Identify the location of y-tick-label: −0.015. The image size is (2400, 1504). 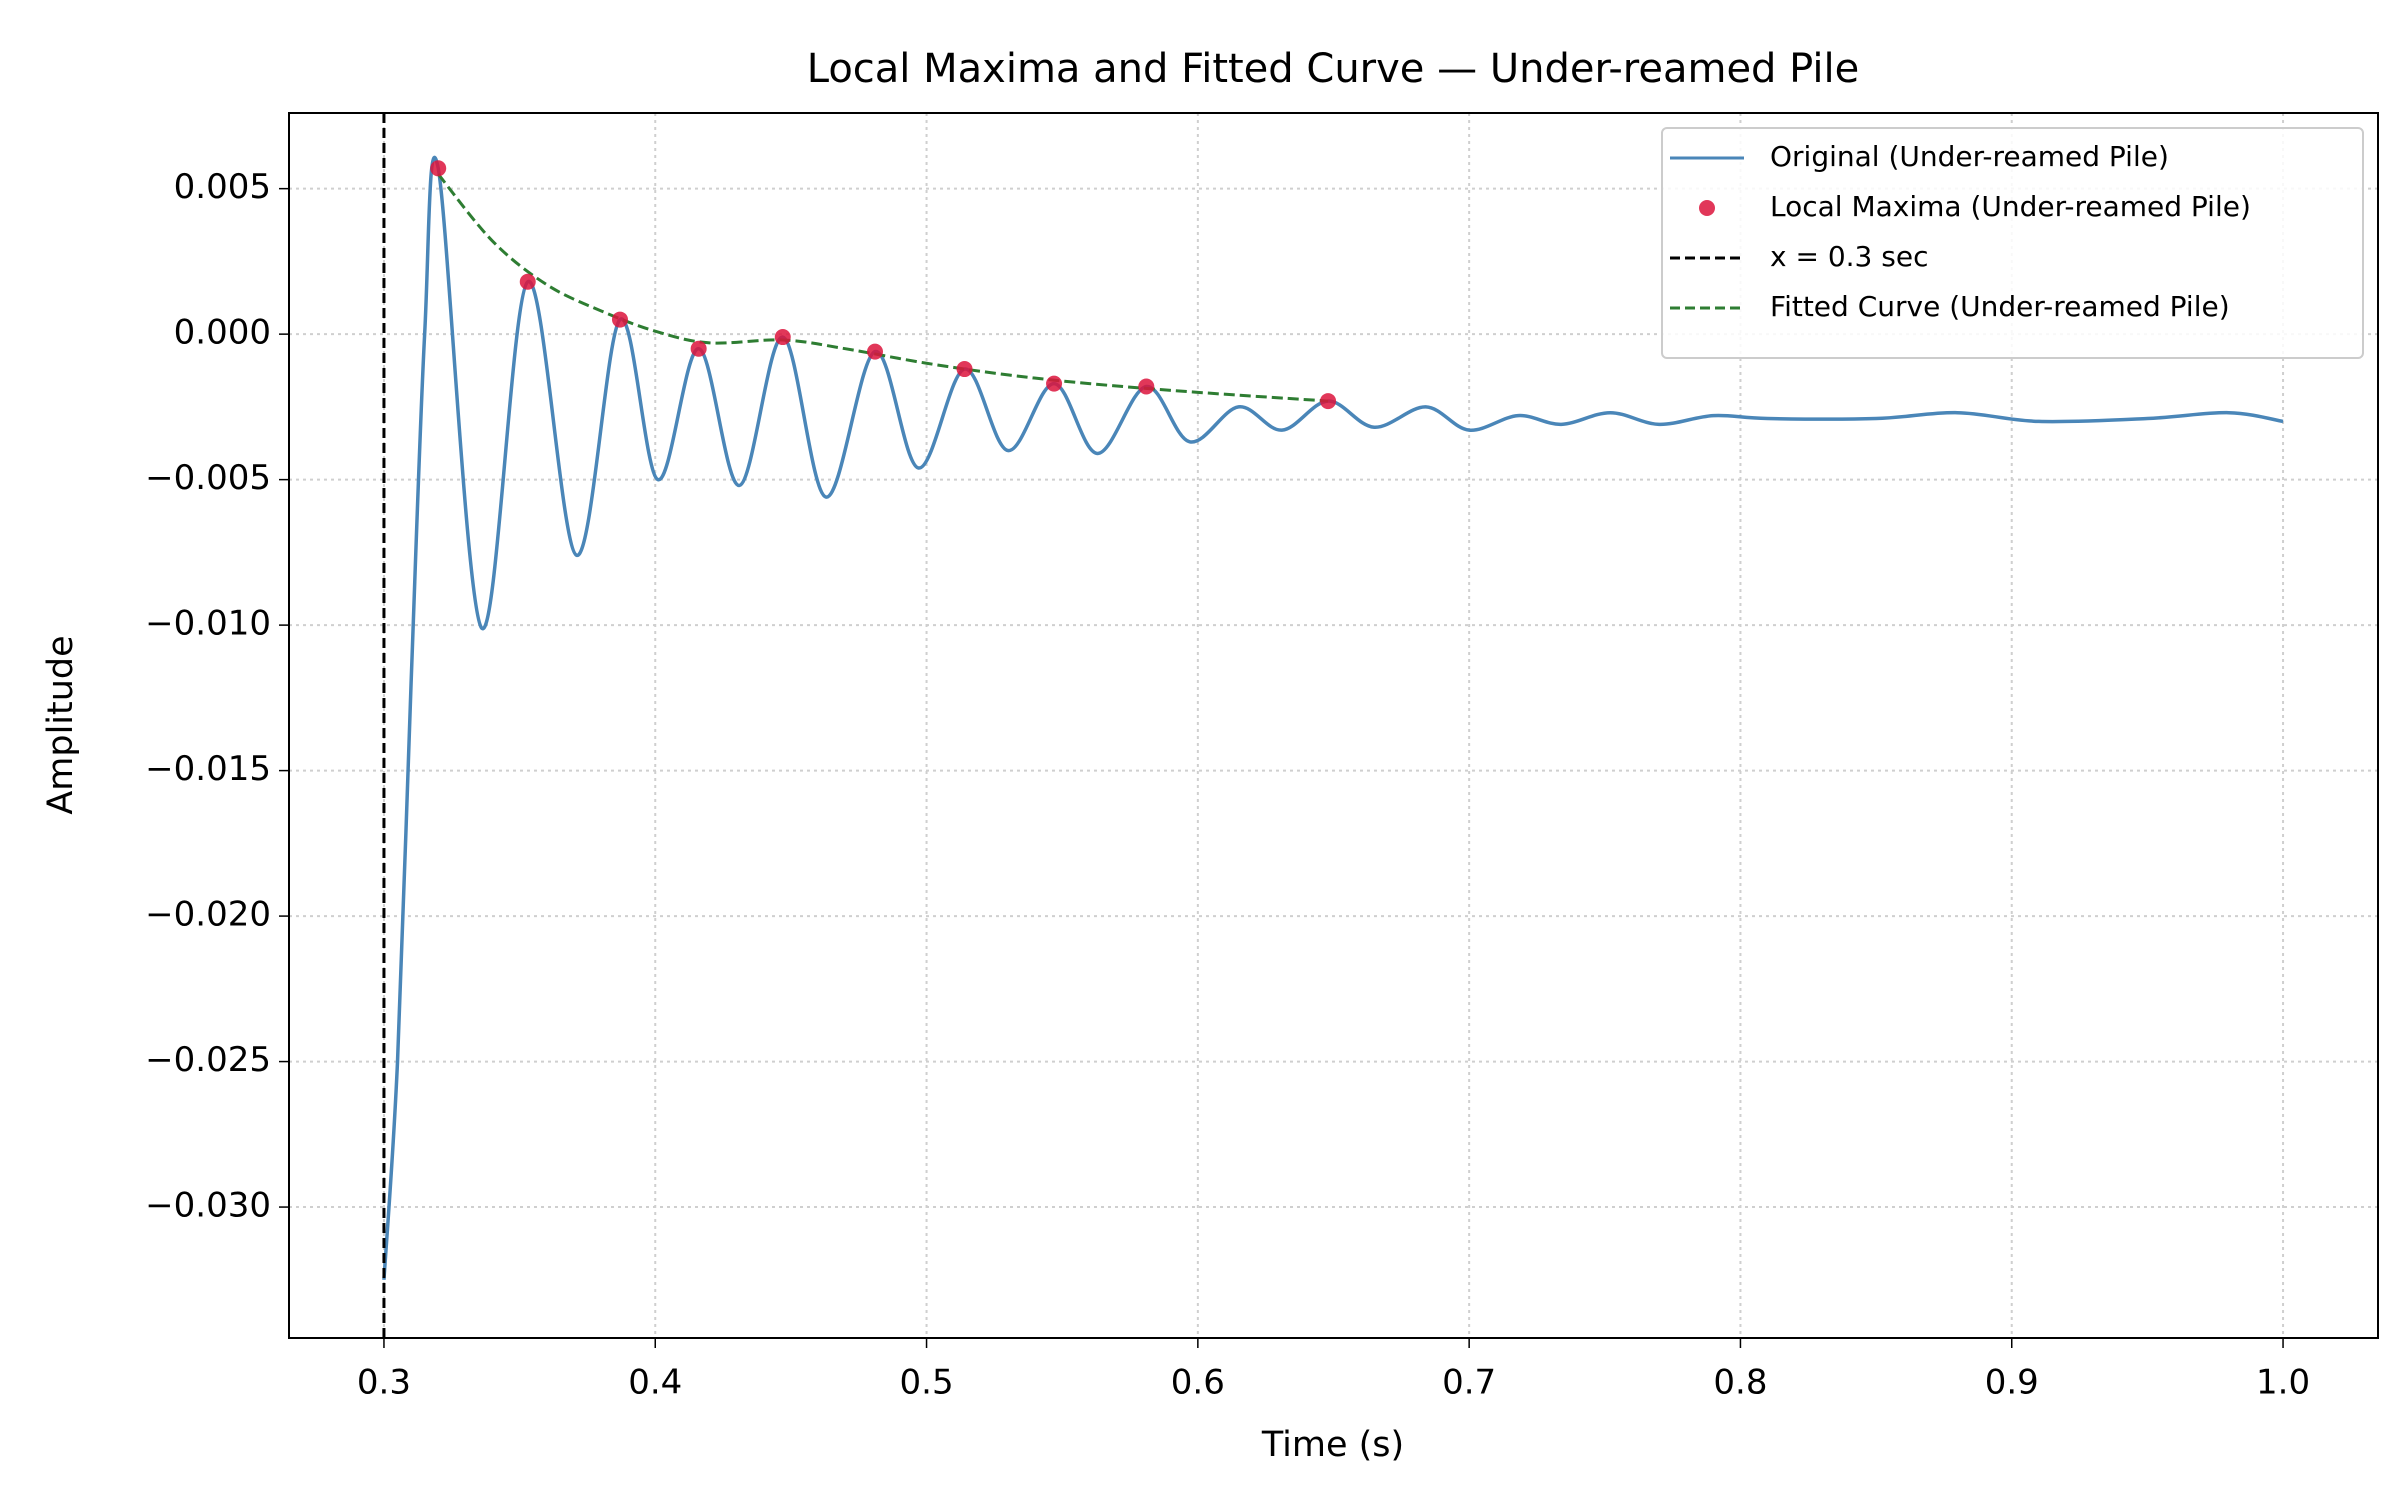
(208, 769).